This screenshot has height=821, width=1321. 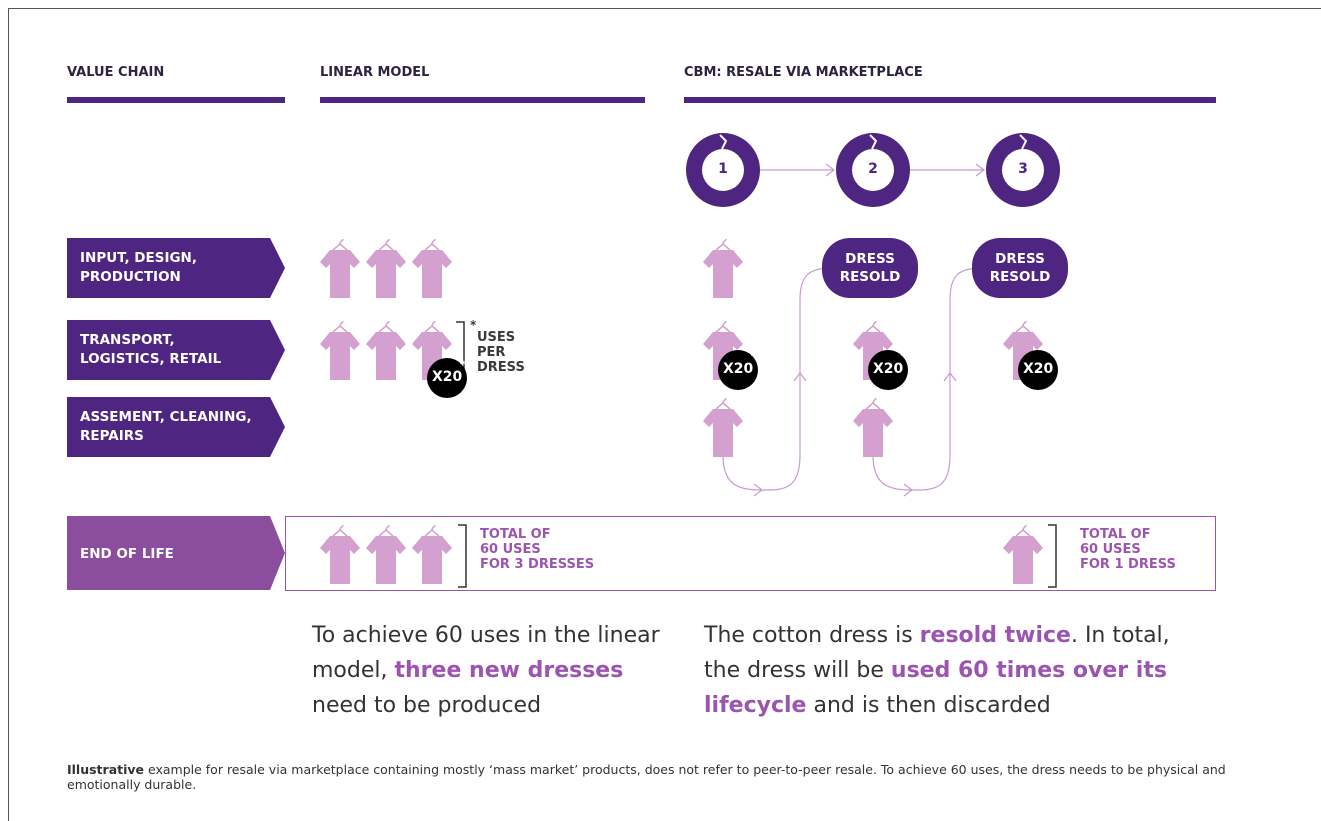 I want to click on step-number: 2, so click(x=873, y=169).